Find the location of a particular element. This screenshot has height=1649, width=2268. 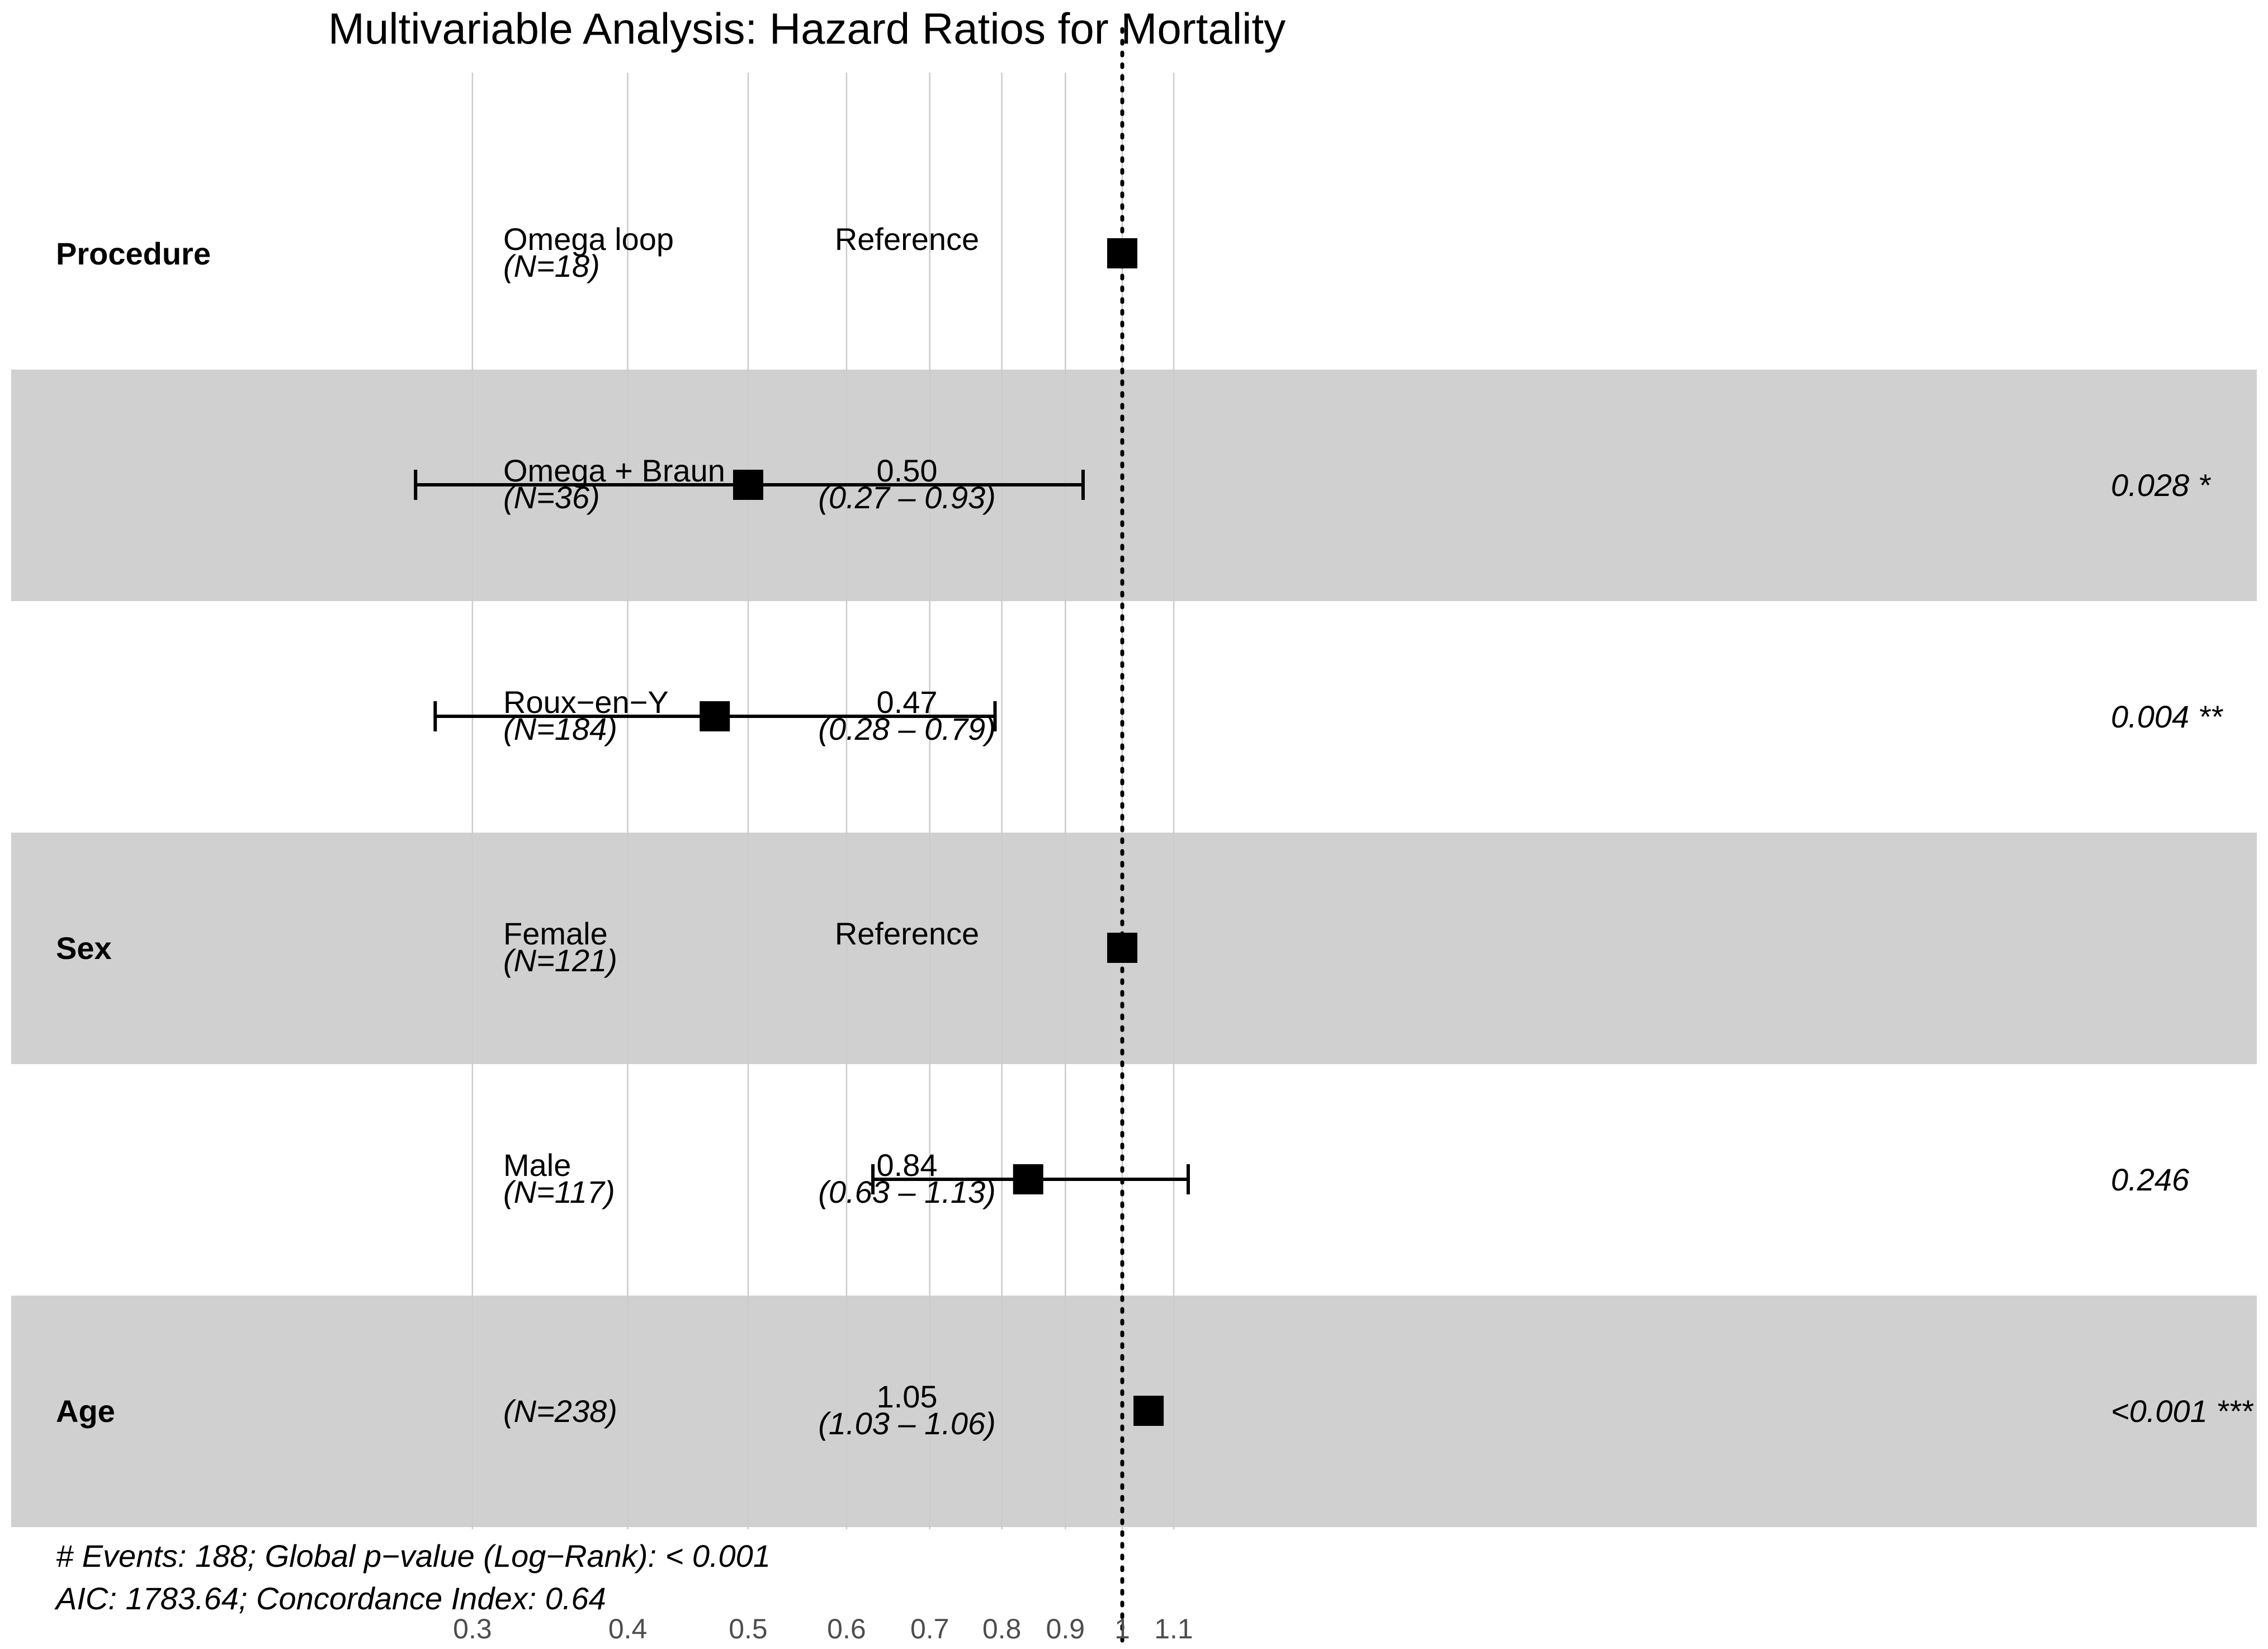

n-label: (N=184) is located at coordinates (560, 728).